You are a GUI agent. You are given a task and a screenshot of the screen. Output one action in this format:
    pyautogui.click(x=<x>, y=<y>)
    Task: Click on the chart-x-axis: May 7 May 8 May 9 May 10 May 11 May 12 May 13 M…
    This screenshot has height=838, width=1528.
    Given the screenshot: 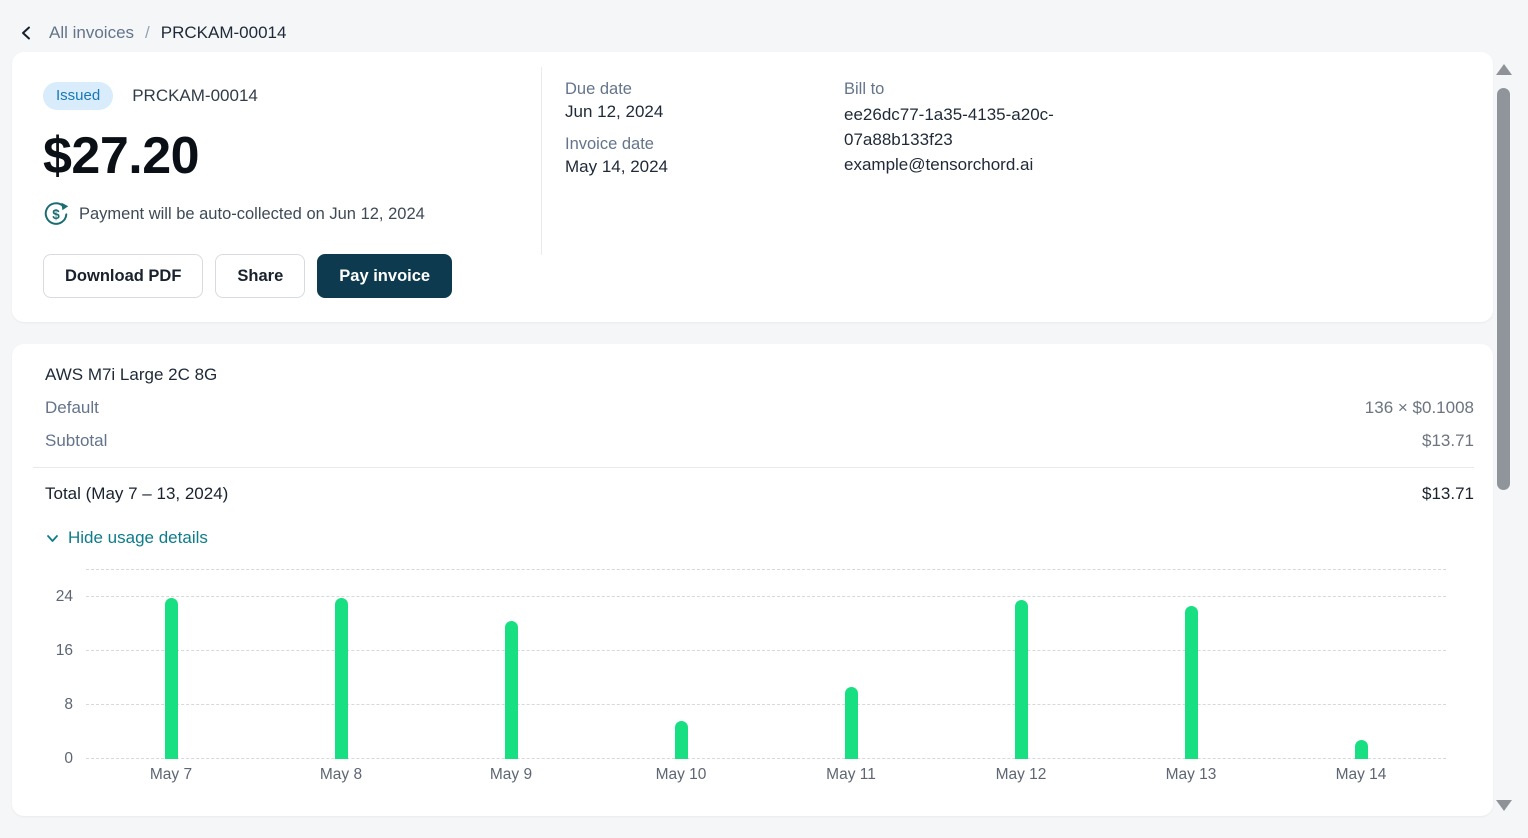 What is the action you would take?
    pyautogui.click(x=766, y=775)
    